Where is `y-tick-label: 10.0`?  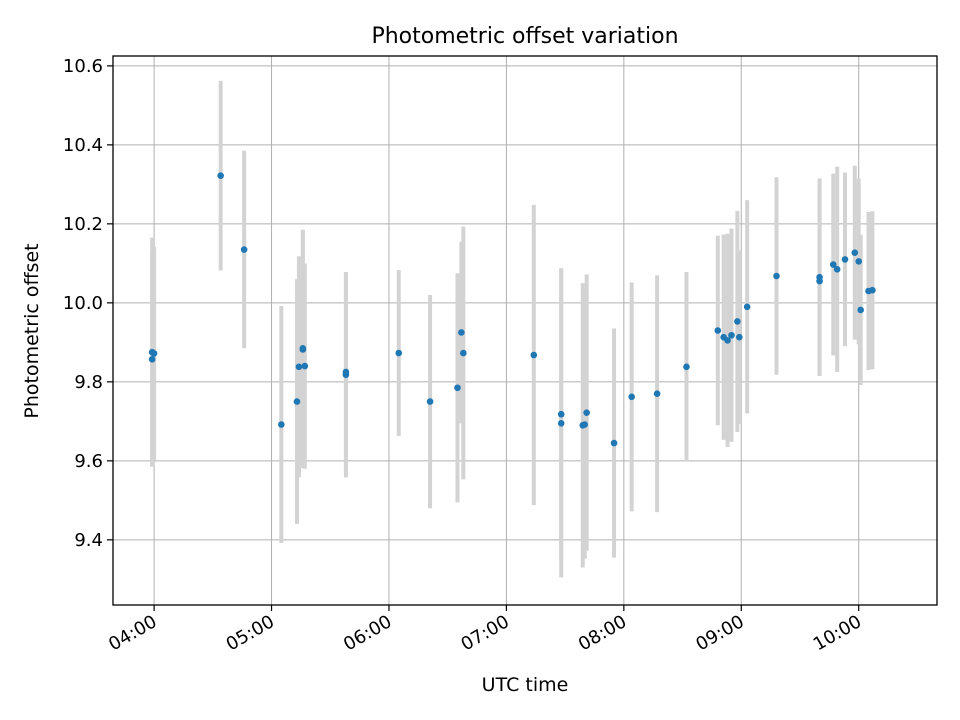 y-tick-label: 10.0 is located at coordinates (83, 303).